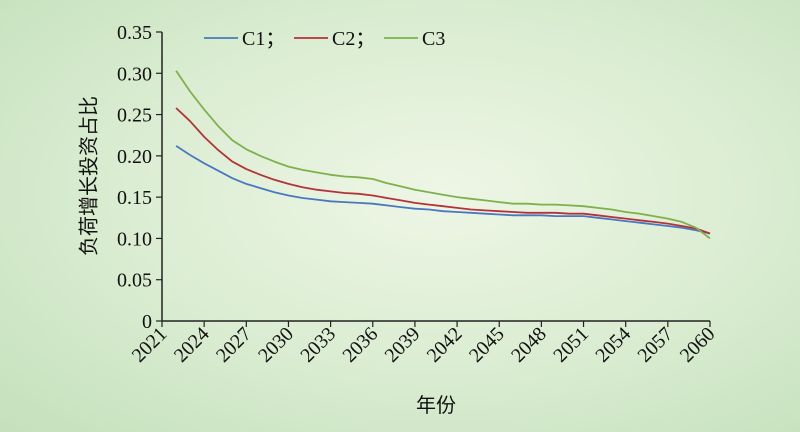  Describe the element at coordinates (192, 345) in the screenshot. I see `x-tick-label: 2024` at that location.